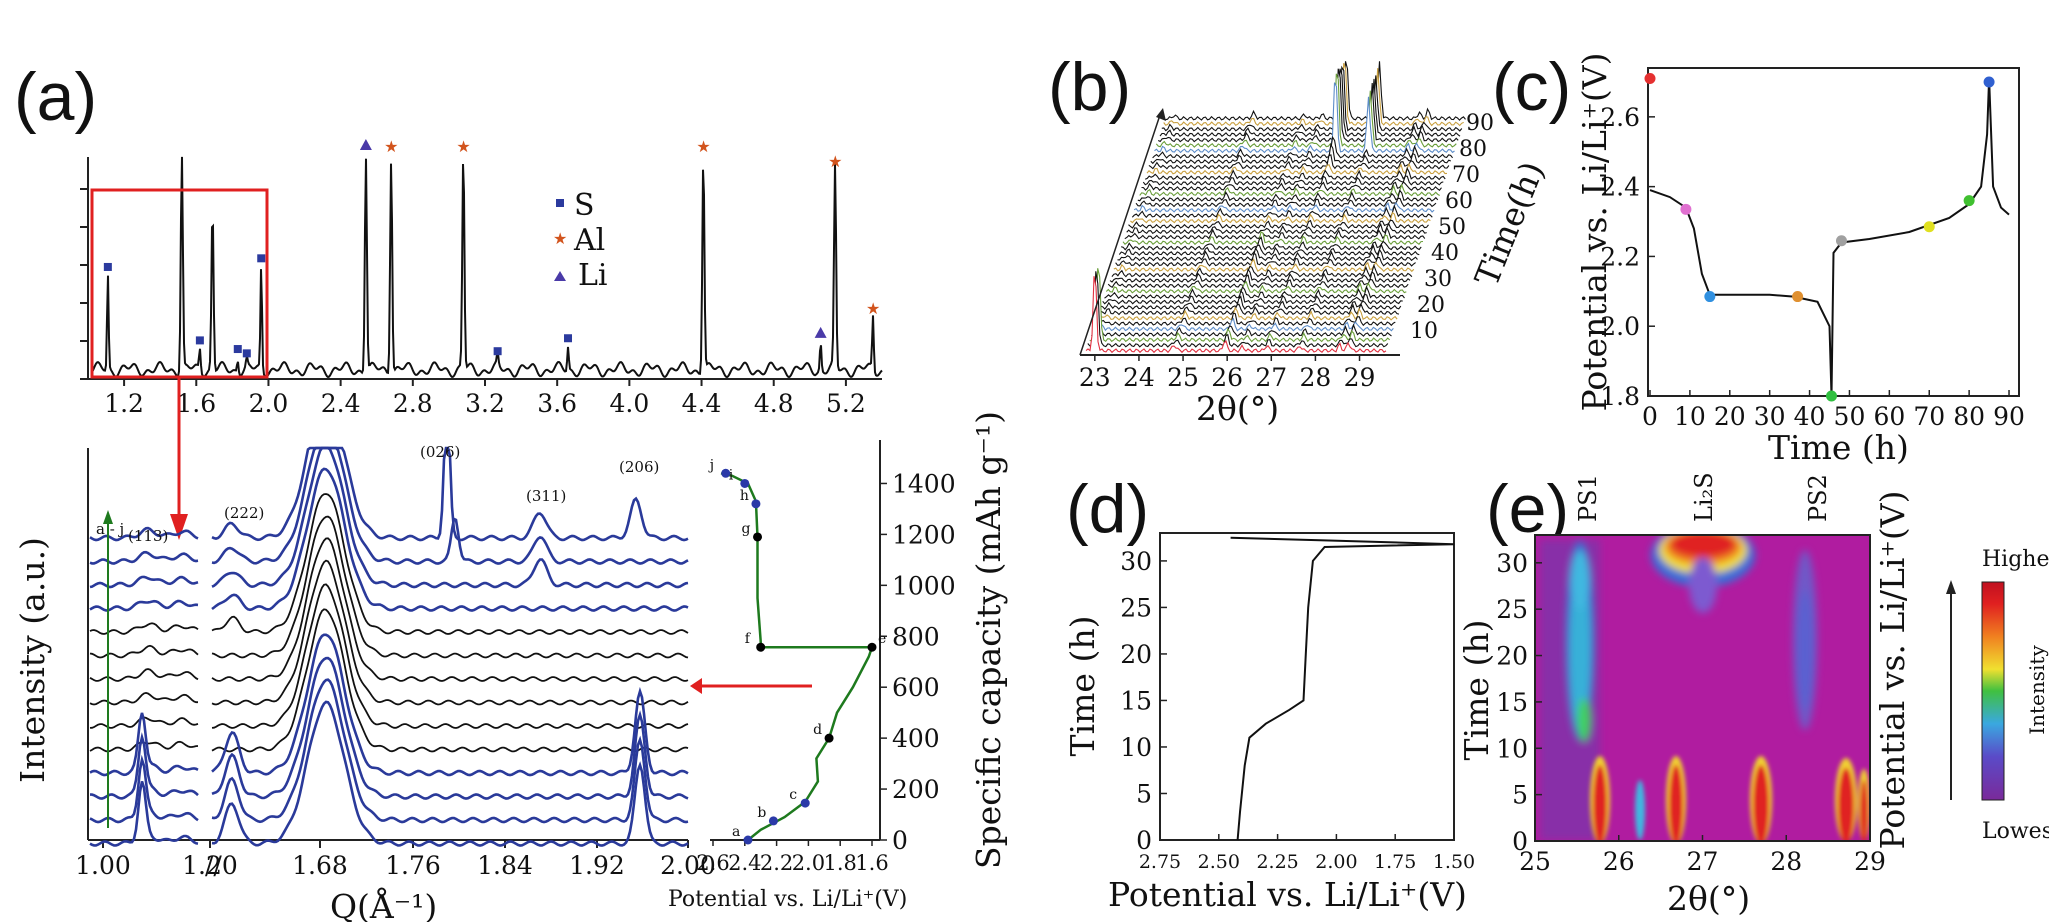 This screenshot has width=2049, height=922. Describe the element at coordinates (1838, 447) in the screenshot. I see `c-x-label: Time (h)` at that location.